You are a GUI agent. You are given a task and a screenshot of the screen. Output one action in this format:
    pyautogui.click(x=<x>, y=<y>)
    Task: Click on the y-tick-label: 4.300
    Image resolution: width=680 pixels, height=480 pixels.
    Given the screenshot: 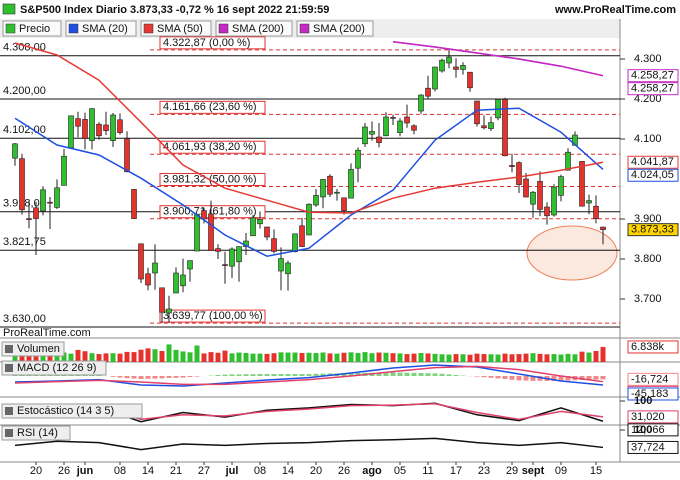 What is the action you would take?
    pyautogui.click(x=648, y=59)
    